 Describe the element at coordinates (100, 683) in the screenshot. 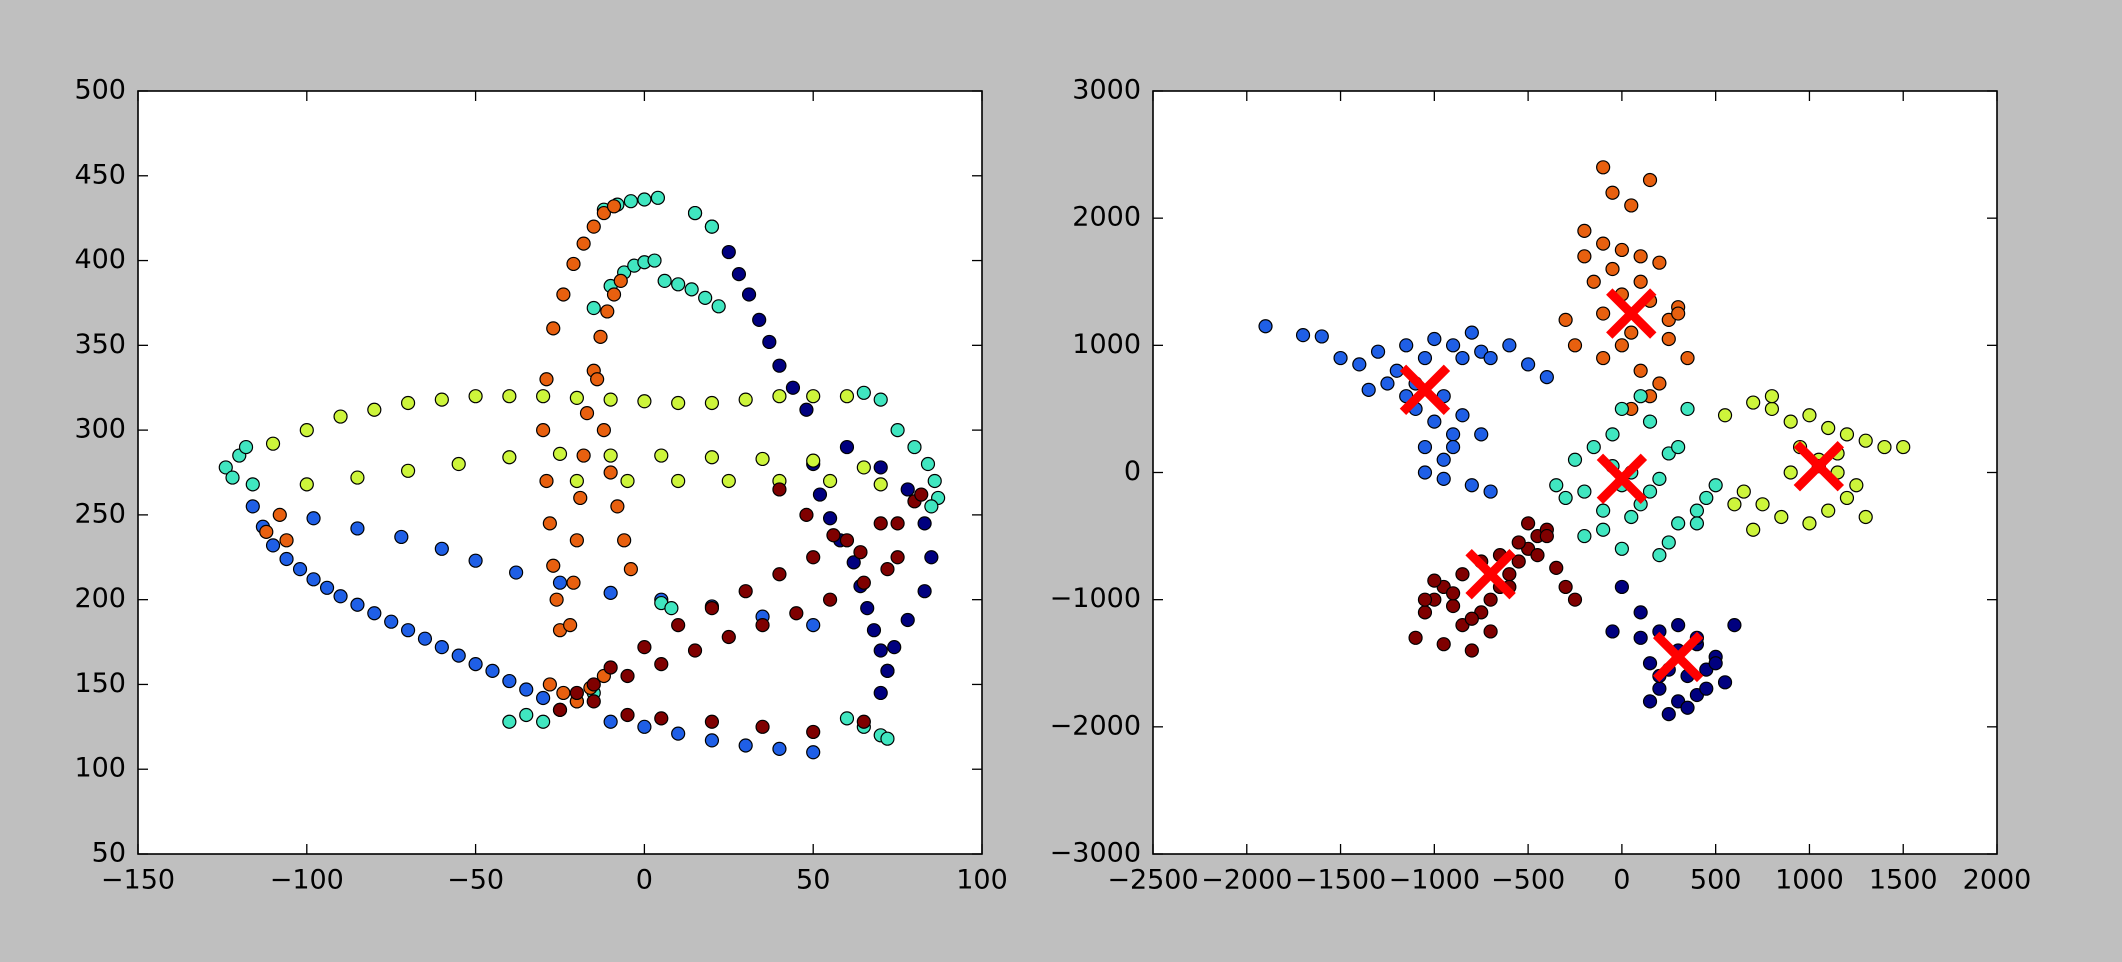

I see `y-tick-label: 150` at that location.